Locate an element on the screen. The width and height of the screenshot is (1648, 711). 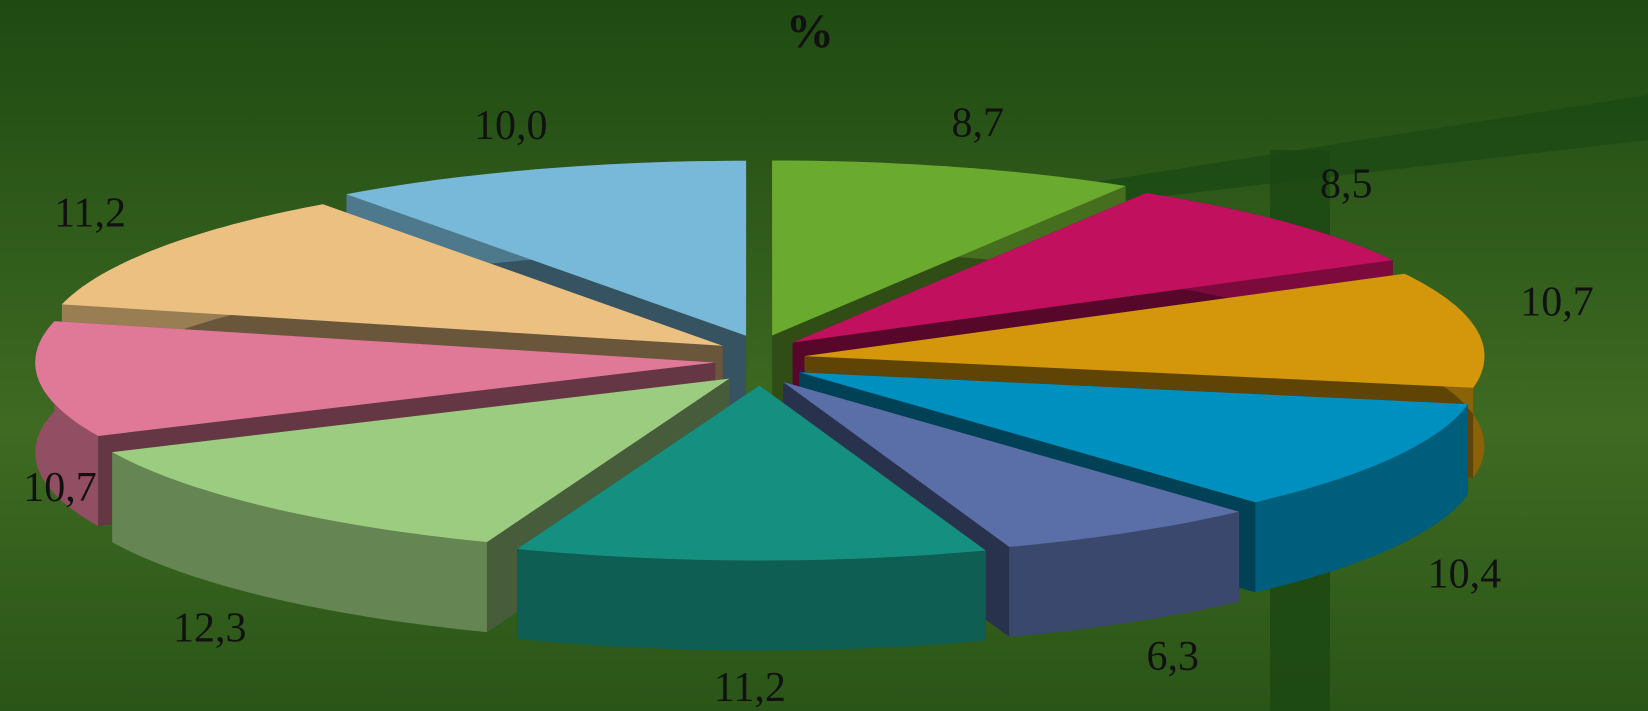
slice-group is located at coordinates (751, 518).